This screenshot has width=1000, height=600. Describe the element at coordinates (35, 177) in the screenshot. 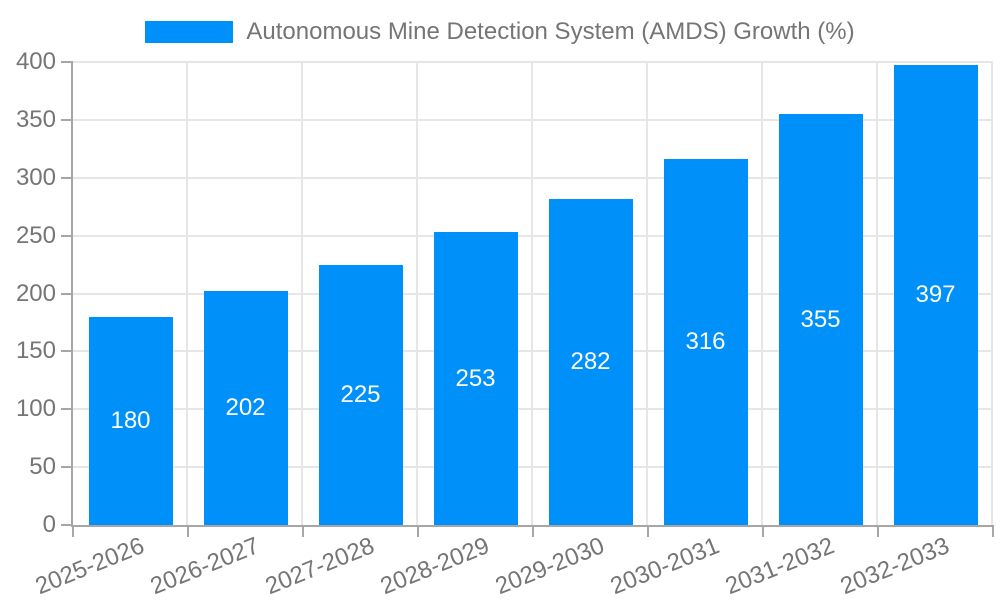

I see `y-tick-label: 300` at that location.